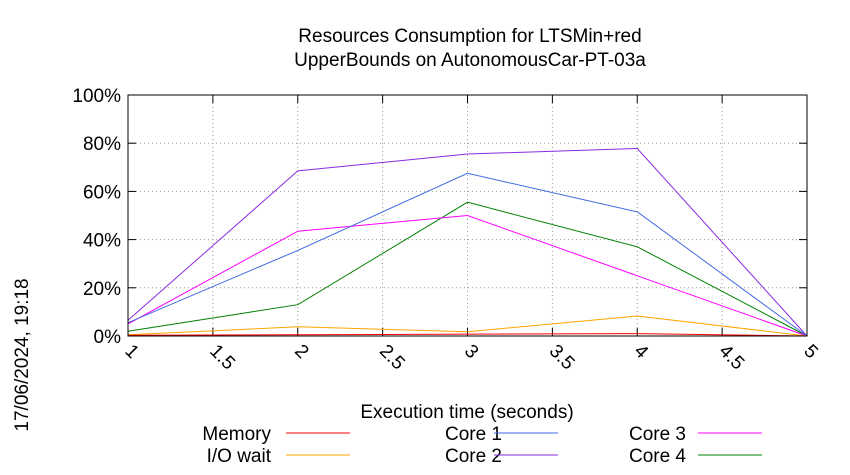  Describe the element at coordinates (102, 241) in the screenshot. I see `y-tick-label: 40%` at that location.